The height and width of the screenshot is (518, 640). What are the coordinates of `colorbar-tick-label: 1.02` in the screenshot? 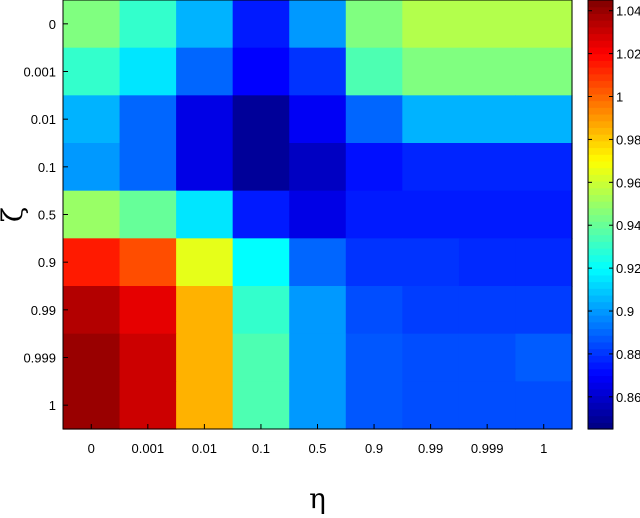 It's located at (628, 54).